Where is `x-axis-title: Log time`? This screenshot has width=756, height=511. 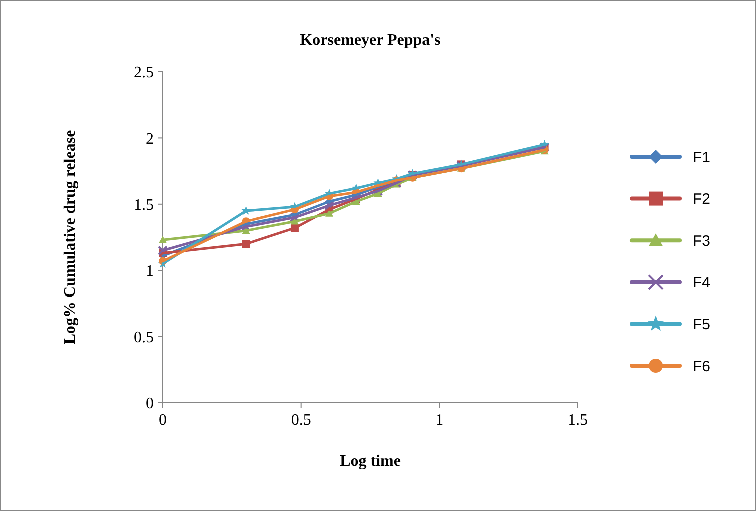
x-axis-title: Log time is located at coordinates (370, 461).